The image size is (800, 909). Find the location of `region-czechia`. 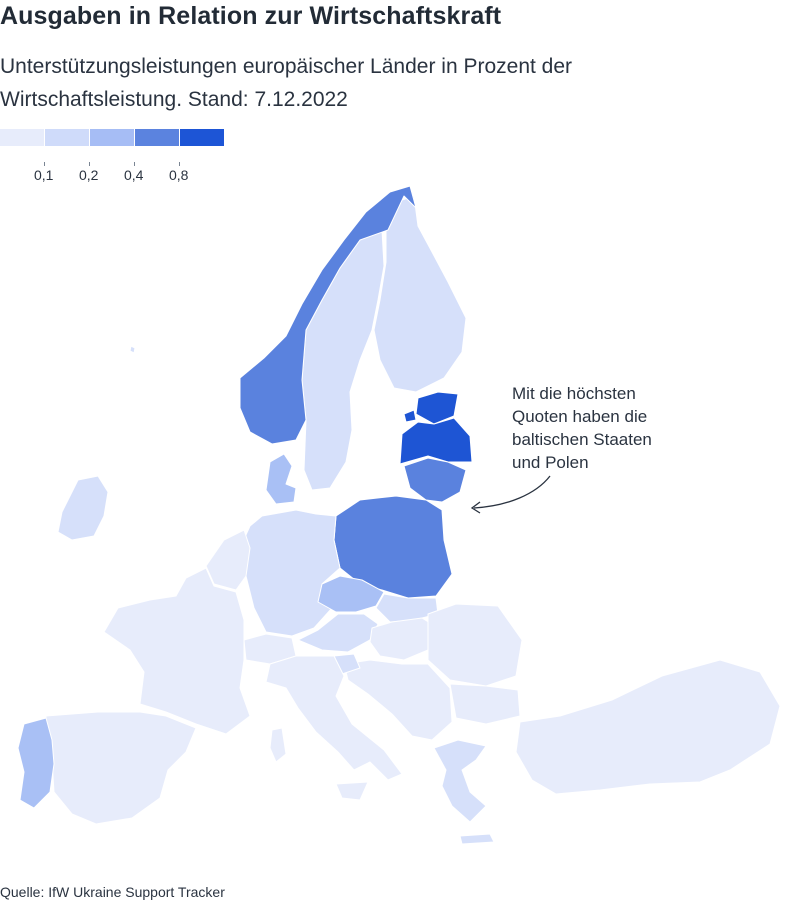

region-czechia is located at coordinates (351, 594).